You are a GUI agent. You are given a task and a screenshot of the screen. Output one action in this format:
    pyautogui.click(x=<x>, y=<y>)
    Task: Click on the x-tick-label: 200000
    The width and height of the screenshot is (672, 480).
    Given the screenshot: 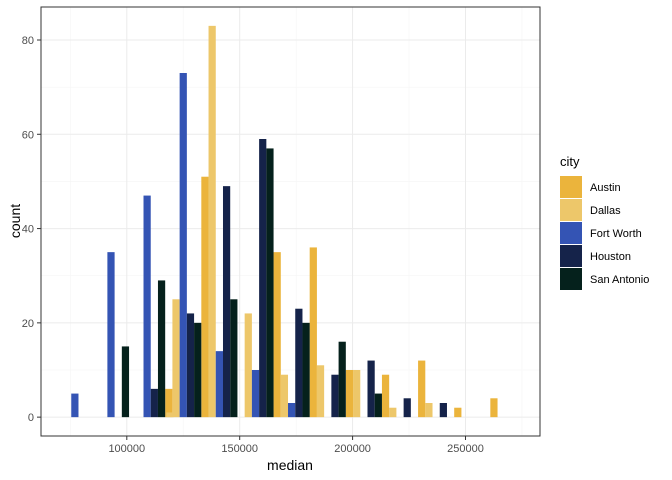 What is the action you would take?
    pyautogui.click(x=352, y=449)
    